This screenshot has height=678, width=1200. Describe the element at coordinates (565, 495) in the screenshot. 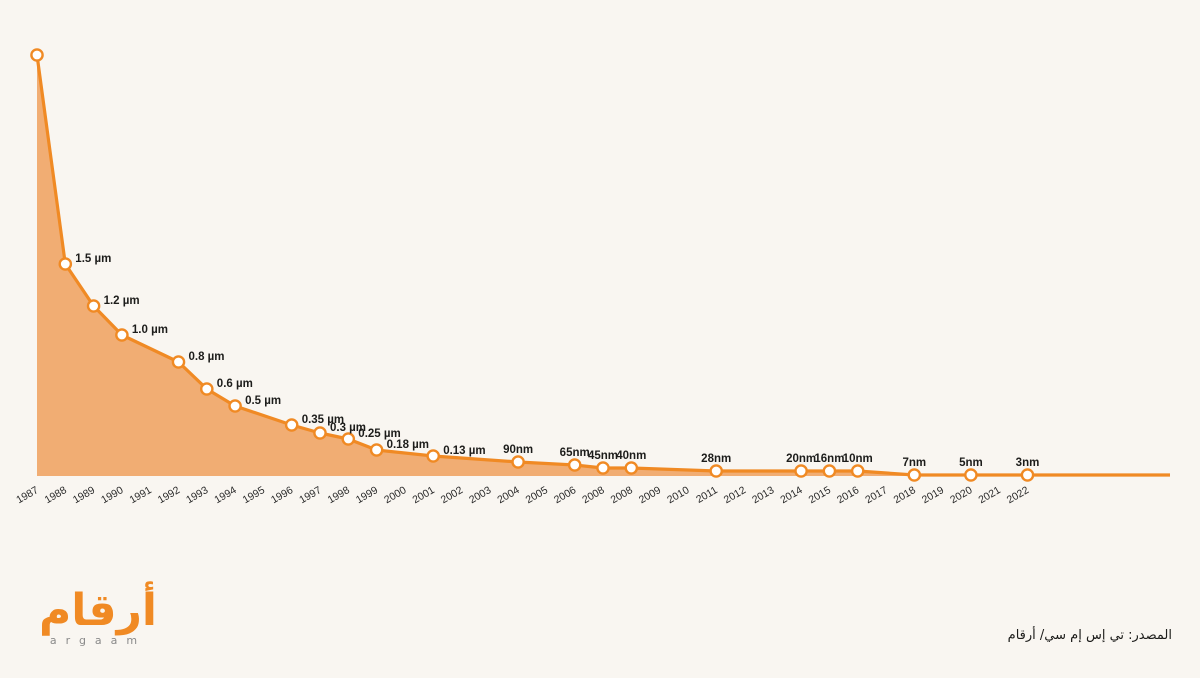

I see `x-tick-label: 2006` at that location.